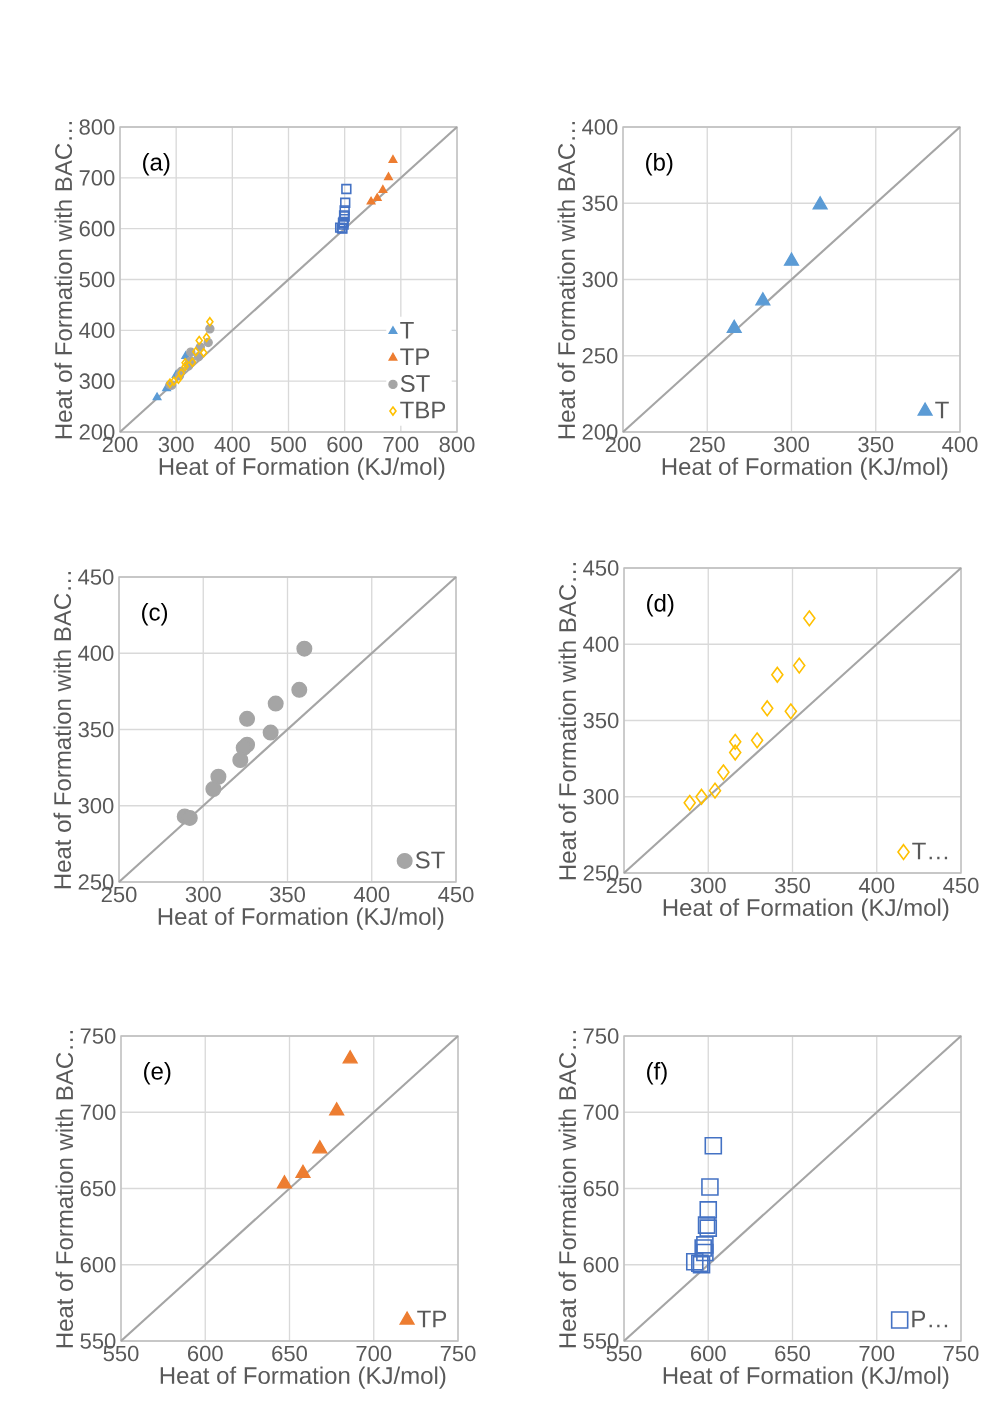 This screenshot has height=1424, width=988. Describe the element at coordinates (660, 605) in the screenshot. I see `annotation: (d)` at that location.